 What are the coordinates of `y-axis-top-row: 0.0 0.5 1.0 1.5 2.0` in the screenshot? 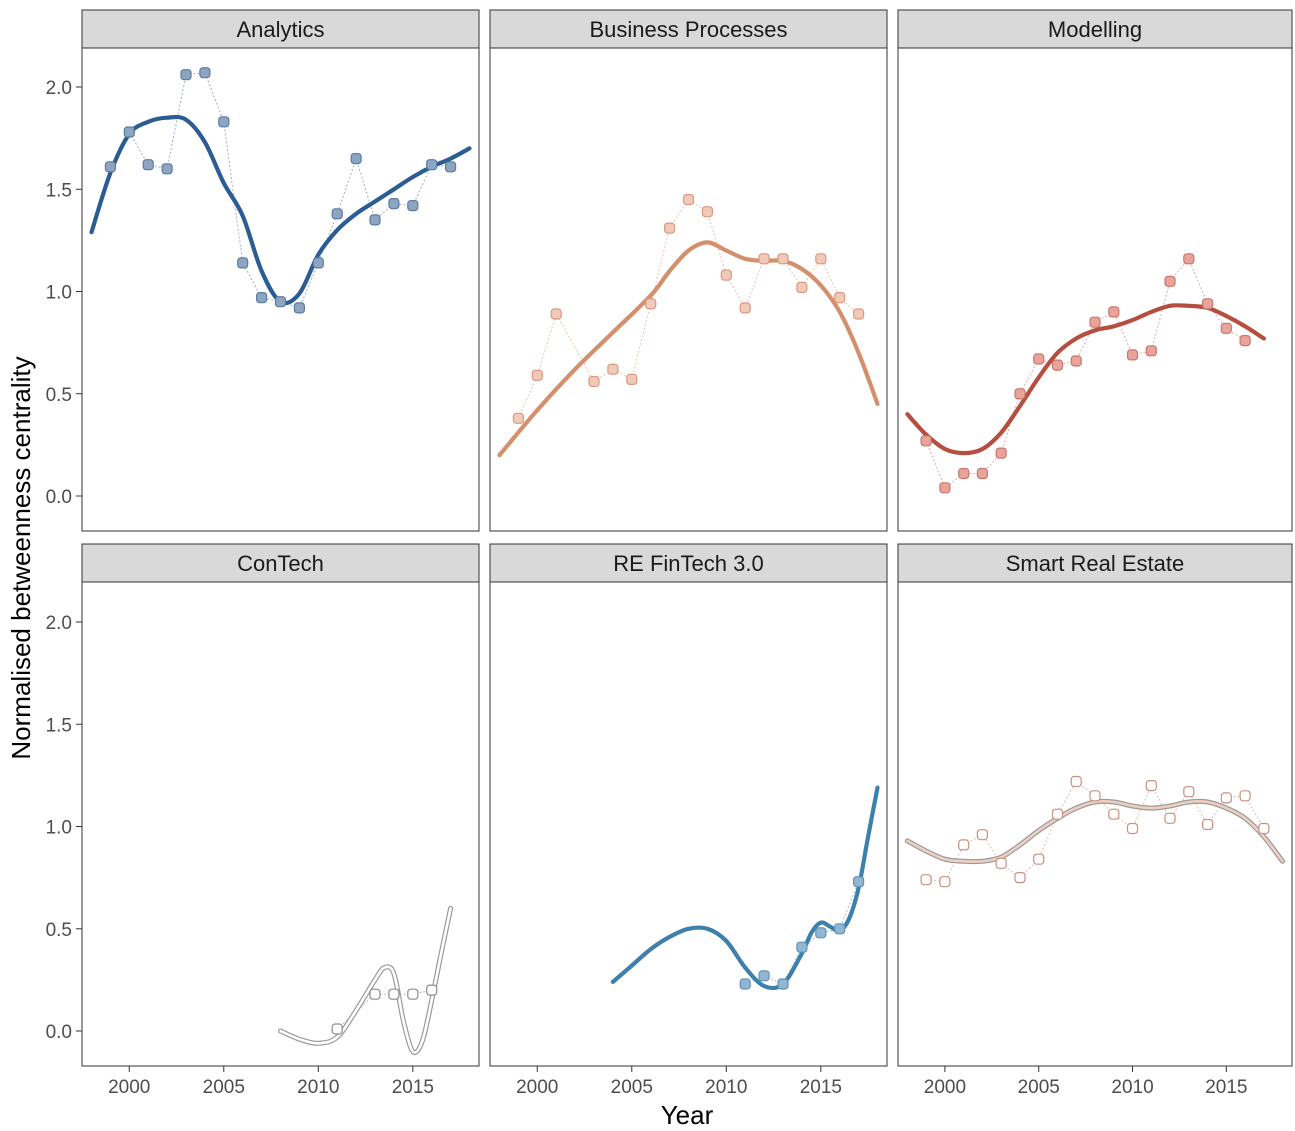 It's located at (64, 293).